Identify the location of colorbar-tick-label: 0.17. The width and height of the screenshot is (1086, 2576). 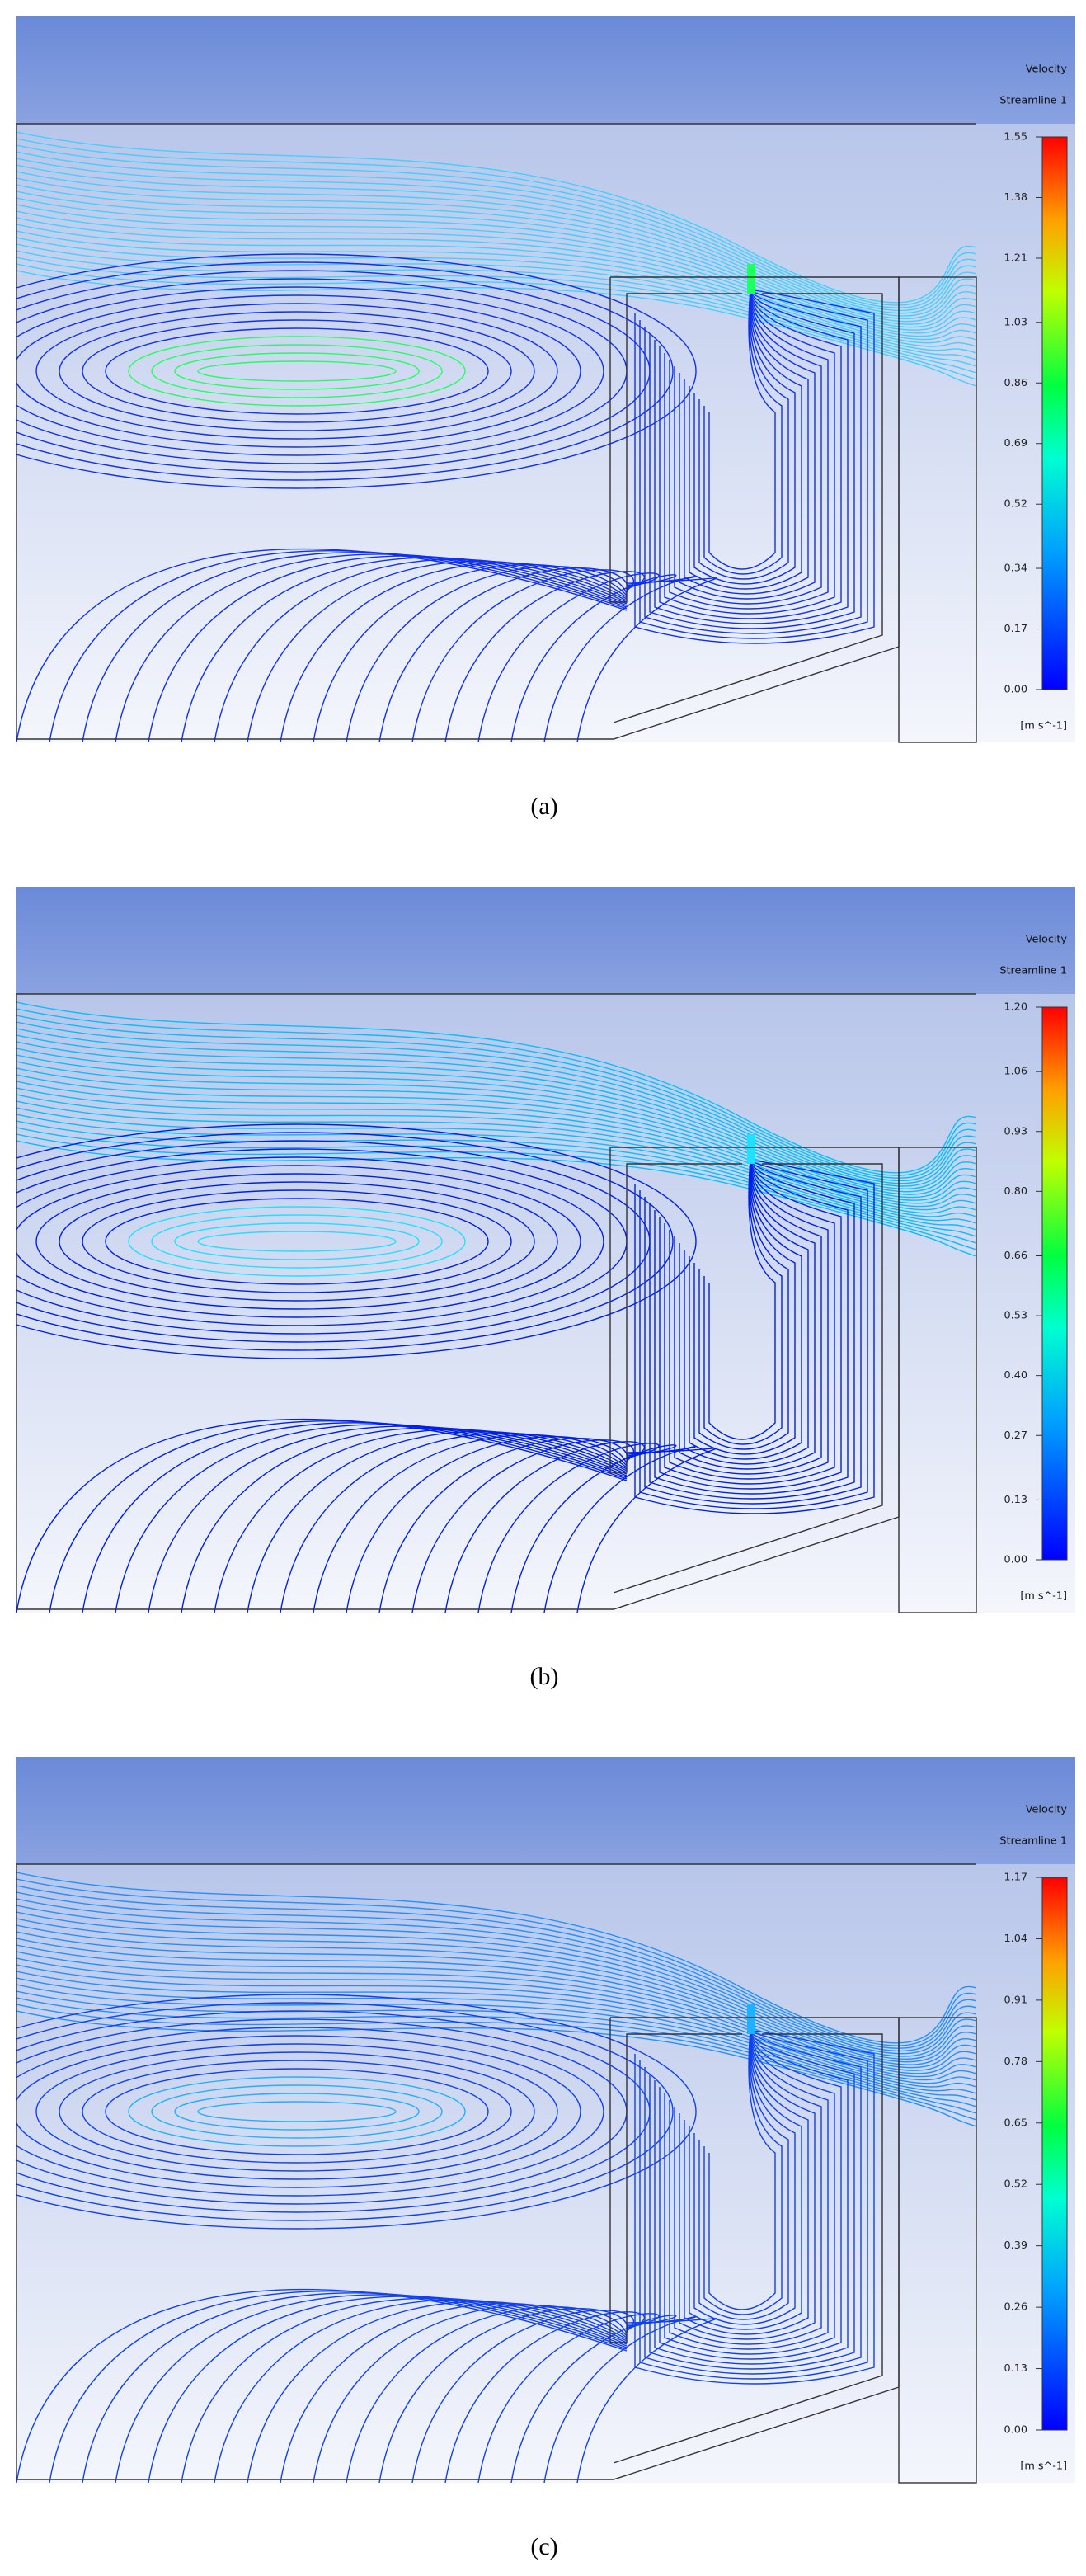
(1016, 629).